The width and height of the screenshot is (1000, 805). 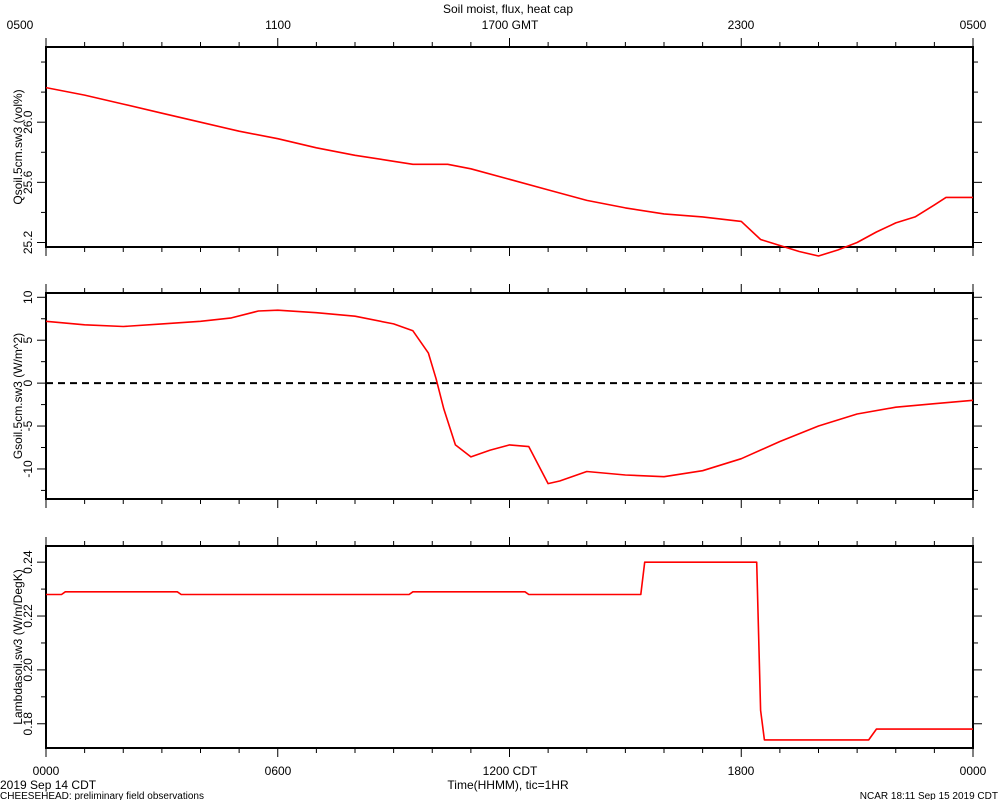 What do you see at coordinates (18, 396) in the screenshot?
I see `heat-flux-y-axis-label: Gsoil.5cm.sw3 (W/m^2)` at bounding box center [18, 396].